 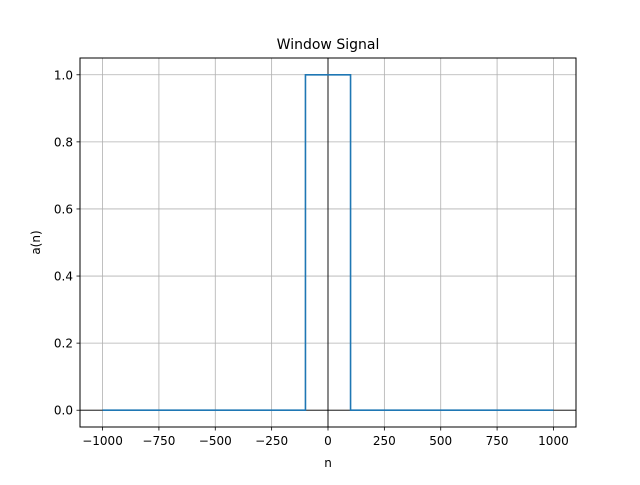 What do you see at coordinates (328, 463) in the screenshot?
I see `x-axis-label: n` at bounding box center [328, 463].